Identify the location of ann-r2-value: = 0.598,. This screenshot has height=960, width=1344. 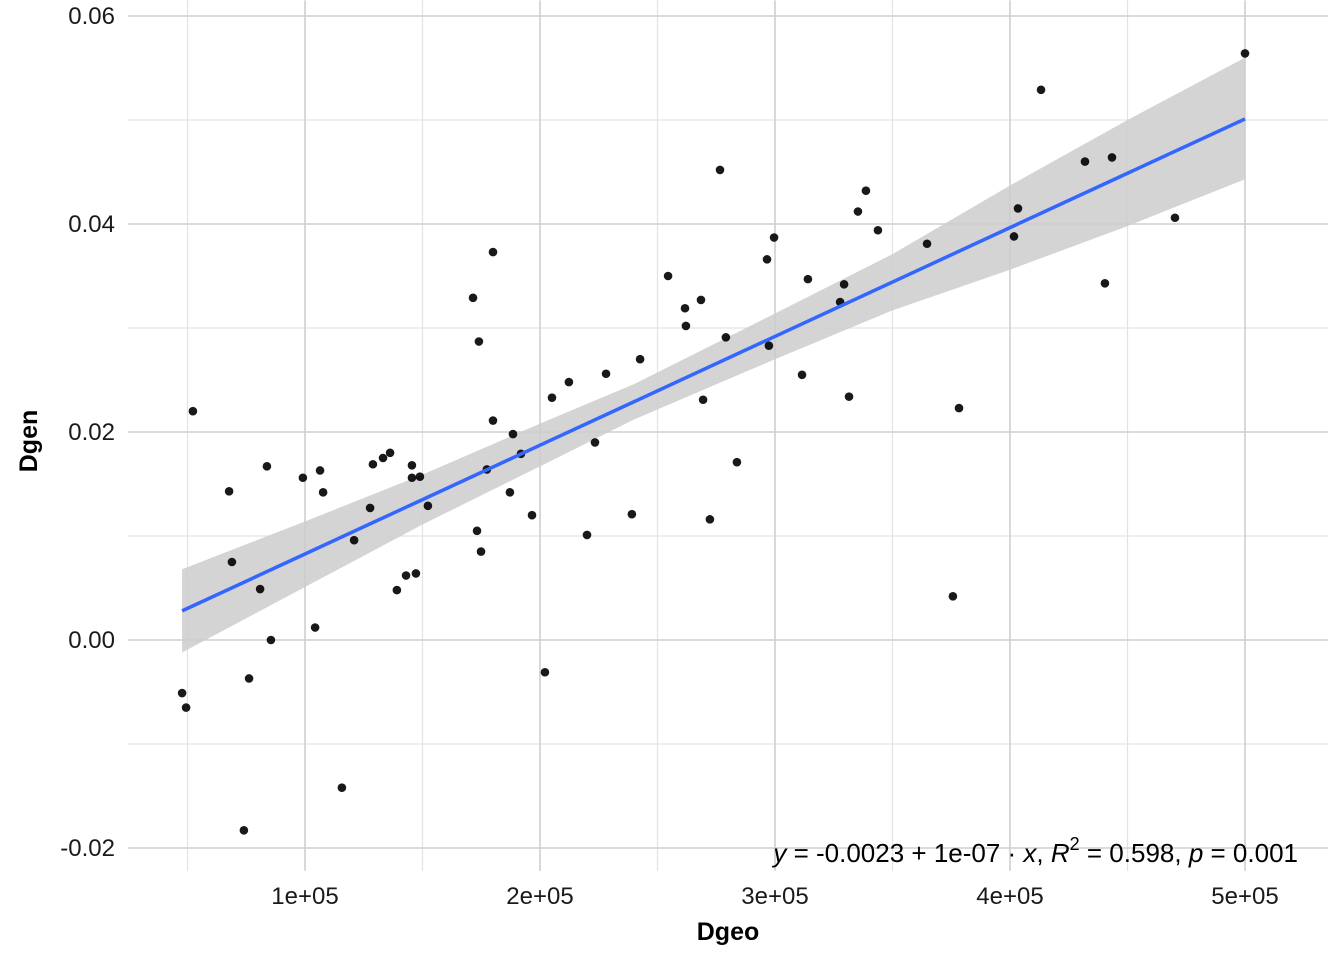
(1134, 853).